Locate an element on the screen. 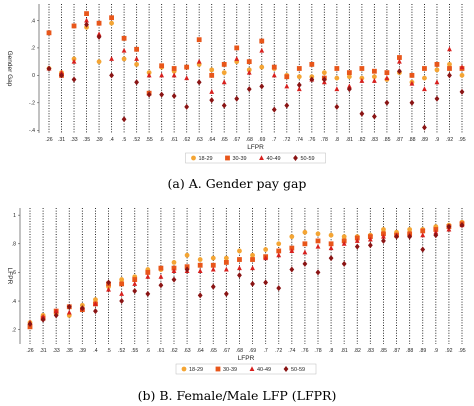 The width and height of the screenshot is (474, 406). x-tick-label: .65 is located at coordinates (213, 351).